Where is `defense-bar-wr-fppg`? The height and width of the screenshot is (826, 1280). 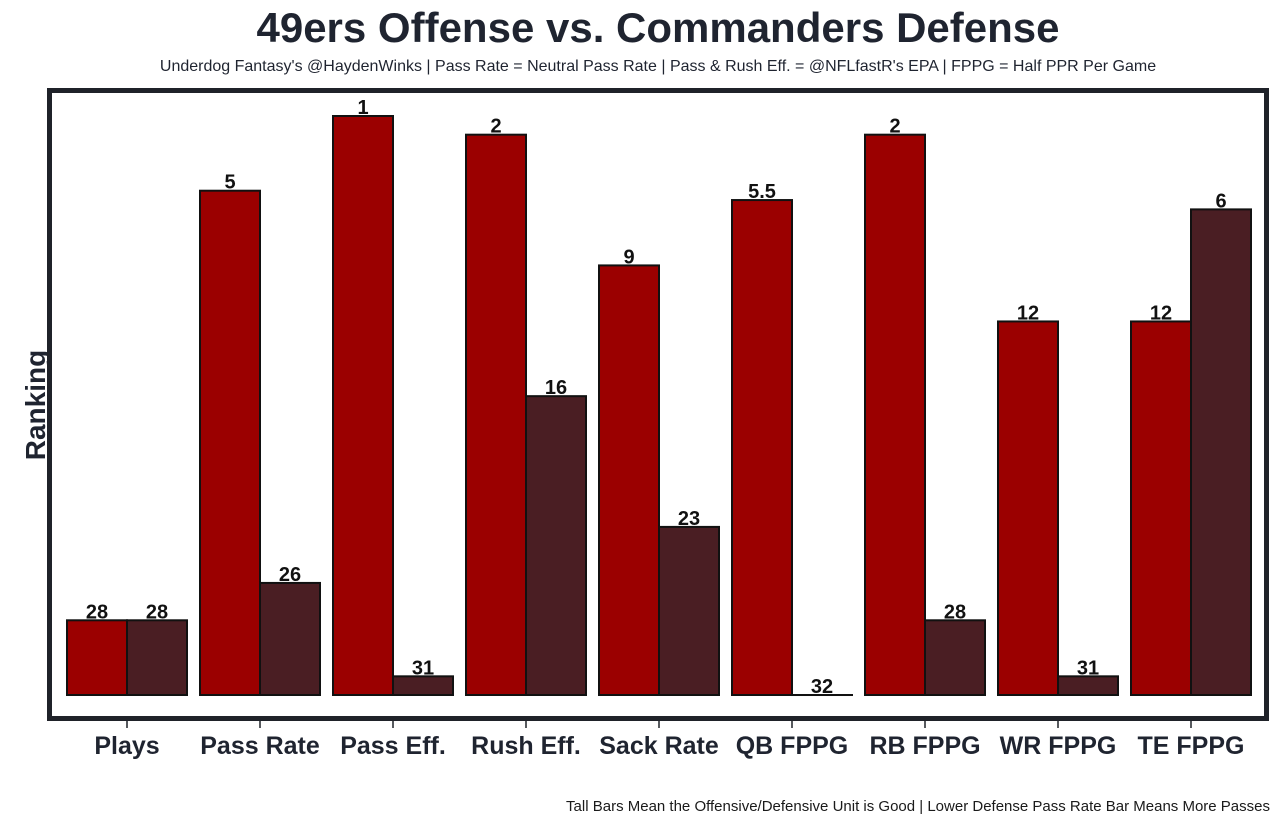 defense-bar-wr-fppg is located at coordinates (1088, 685).